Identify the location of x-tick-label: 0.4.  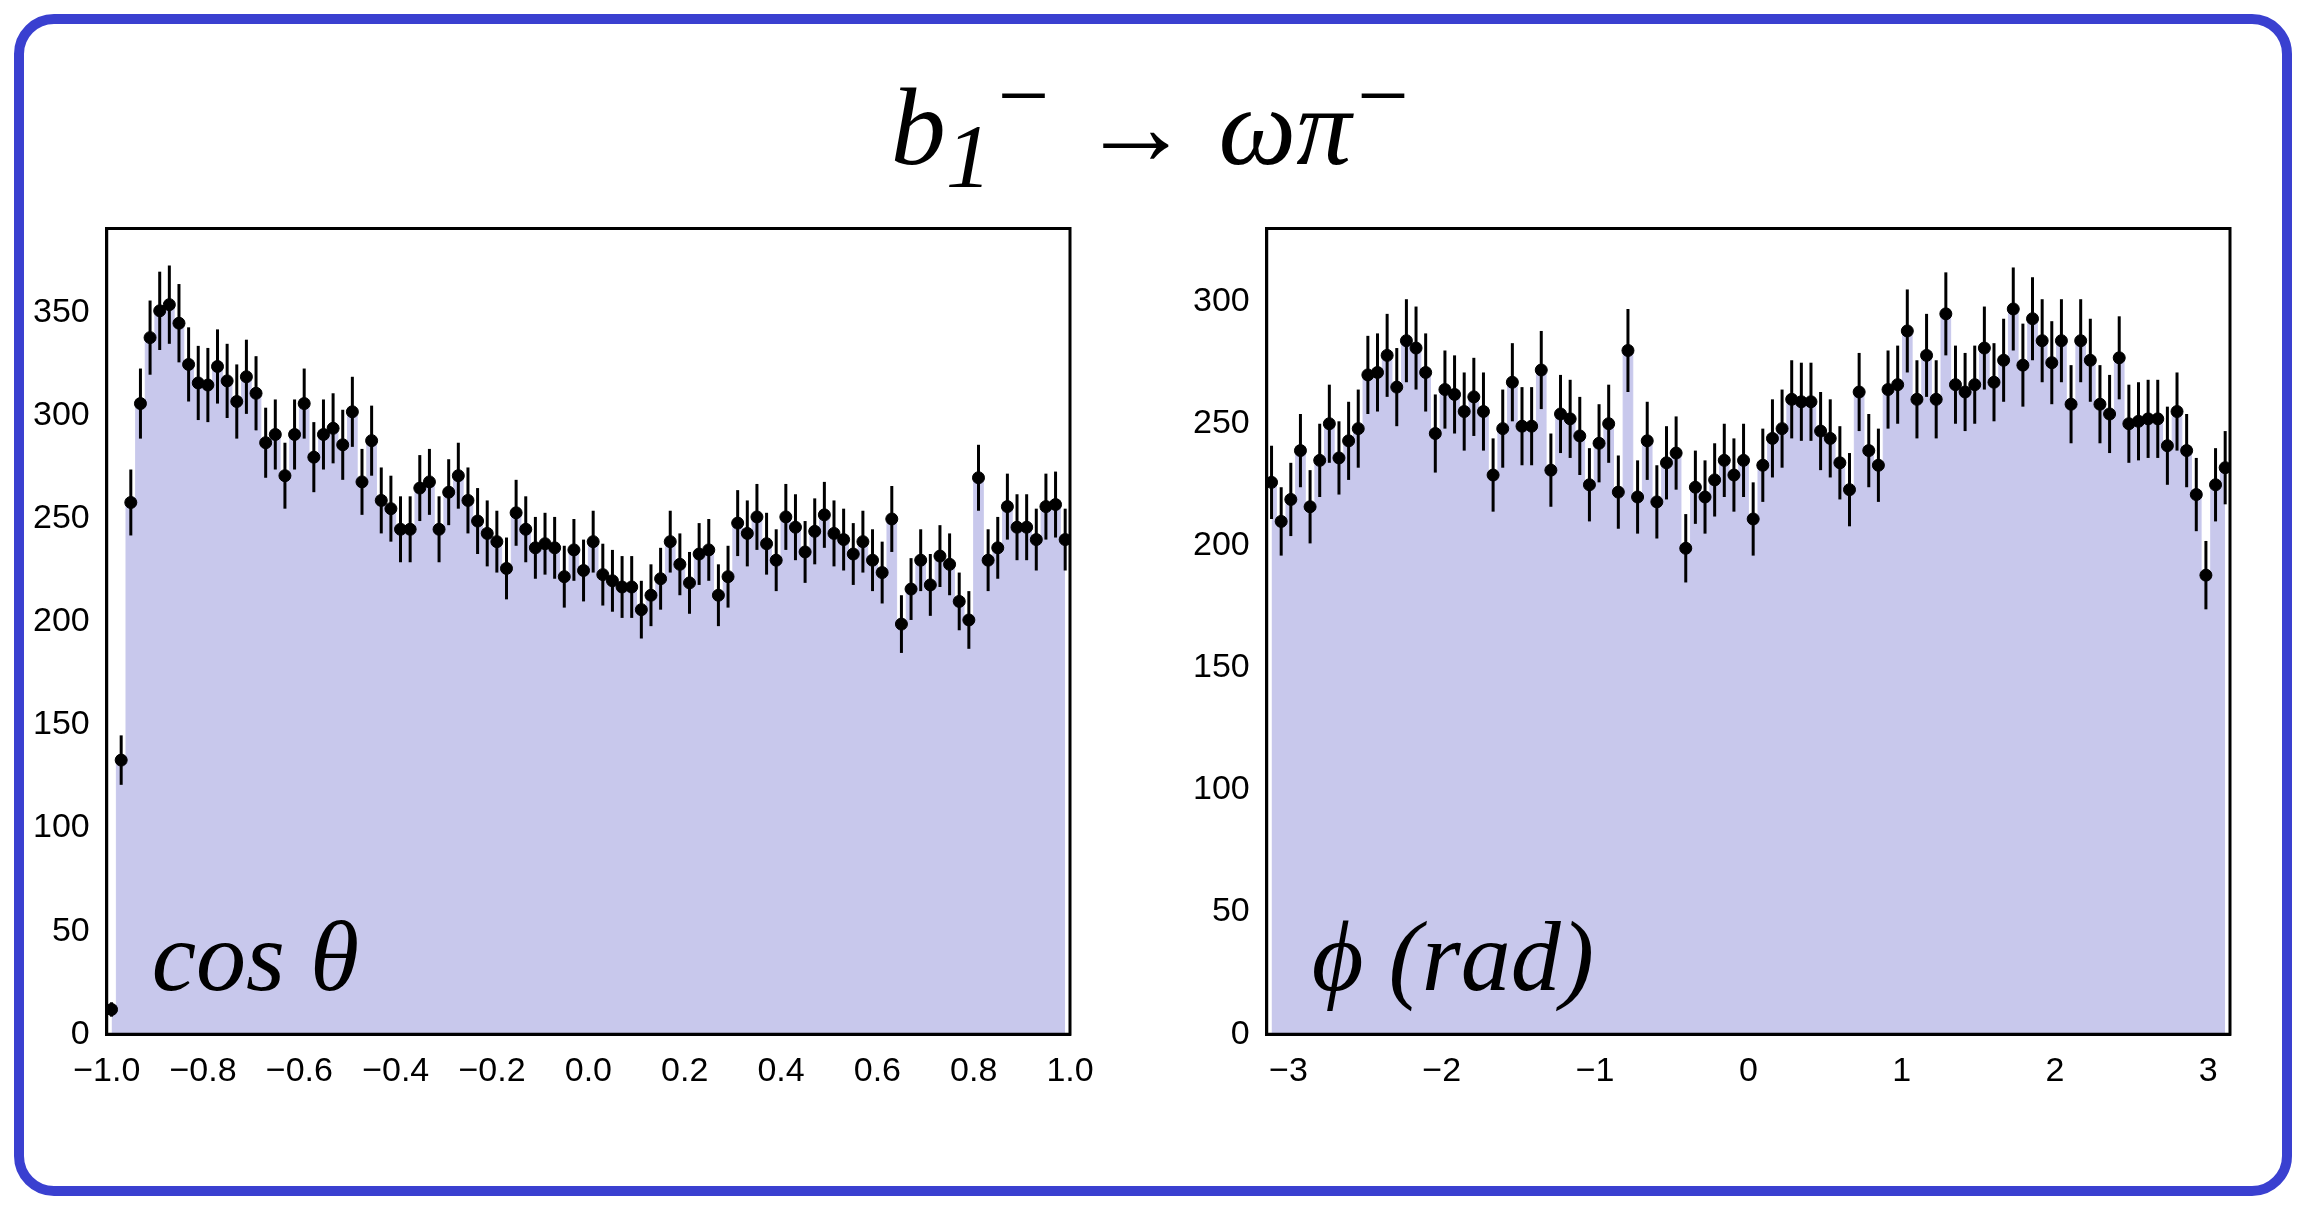
(781, 1068).